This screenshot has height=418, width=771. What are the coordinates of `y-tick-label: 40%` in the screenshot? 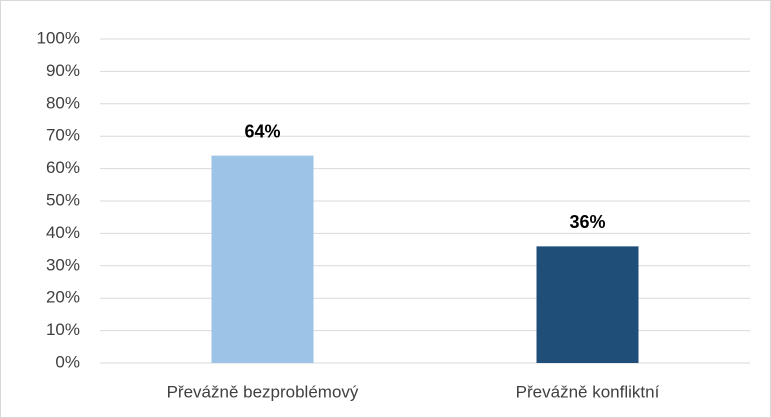 It's located at (63, 232).